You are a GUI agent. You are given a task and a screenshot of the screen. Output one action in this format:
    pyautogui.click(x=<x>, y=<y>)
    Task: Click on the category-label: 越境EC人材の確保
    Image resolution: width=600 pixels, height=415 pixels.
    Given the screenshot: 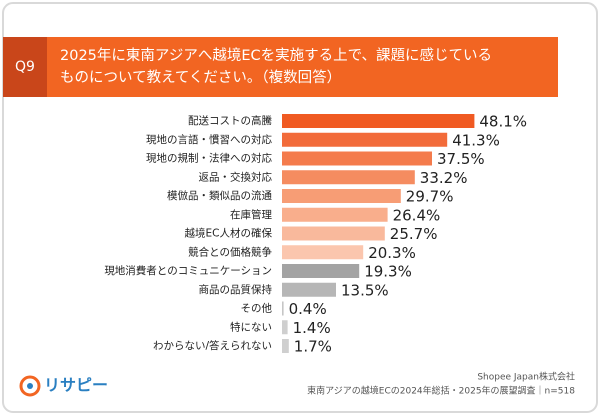 What is the action you would take?
    pyautogui.click(x=229, y=233)
    